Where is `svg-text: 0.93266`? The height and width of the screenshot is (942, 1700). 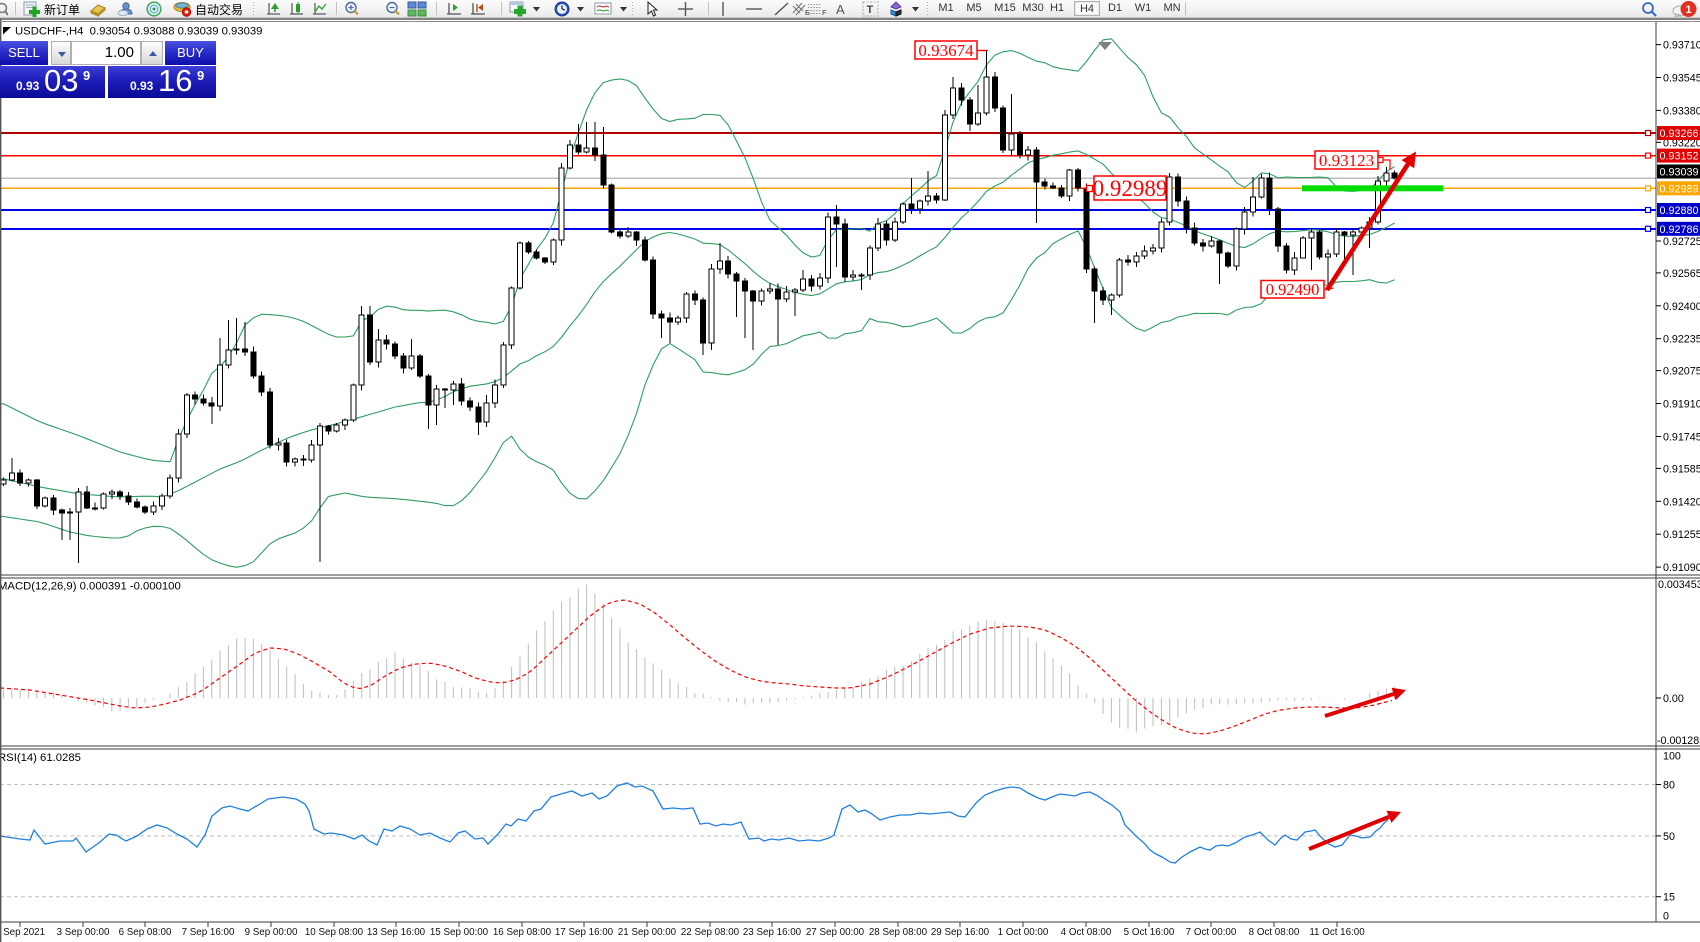 svg-text: 0.93266 is located at coordinates (1679, 134).